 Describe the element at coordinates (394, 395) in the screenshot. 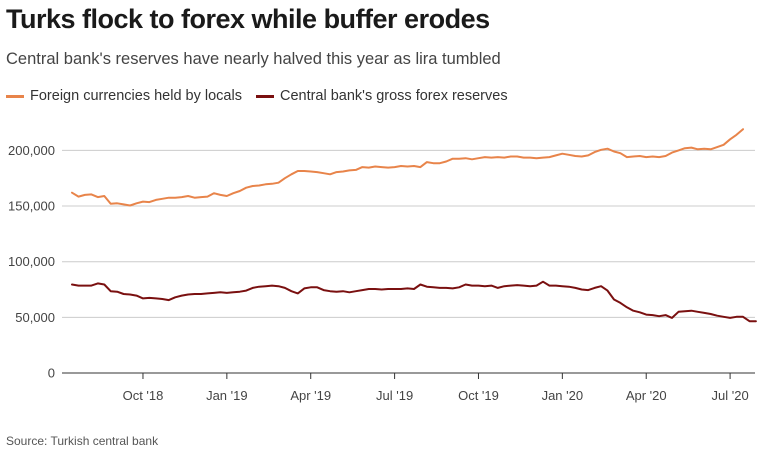

I see `x-tick-label-3: Jul '19` at that location.